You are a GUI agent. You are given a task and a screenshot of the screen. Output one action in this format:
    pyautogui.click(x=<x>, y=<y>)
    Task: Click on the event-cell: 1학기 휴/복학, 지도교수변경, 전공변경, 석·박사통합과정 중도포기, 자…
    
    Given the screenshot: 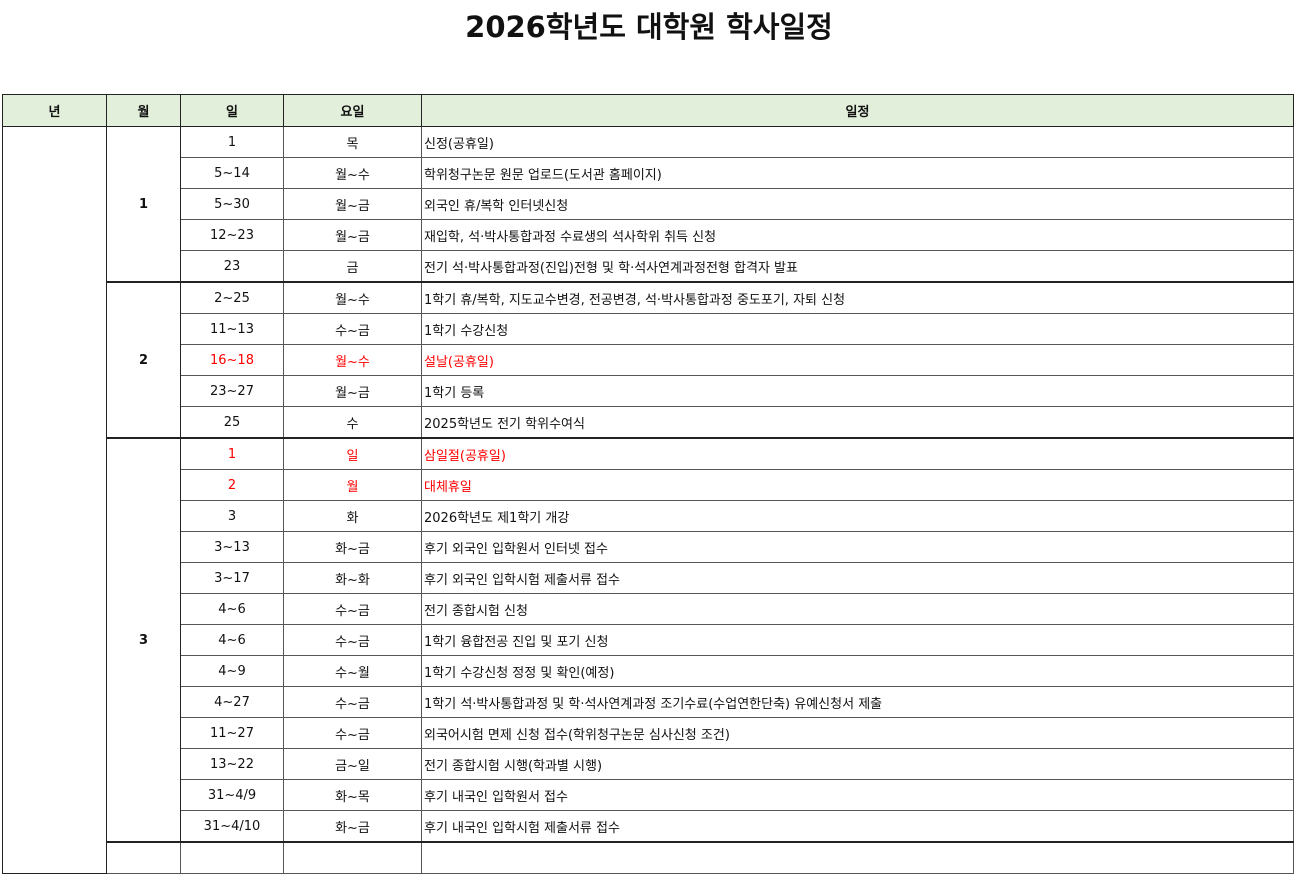 What is the action you would take?
    pyautogui.click(x=857, y=297)
    